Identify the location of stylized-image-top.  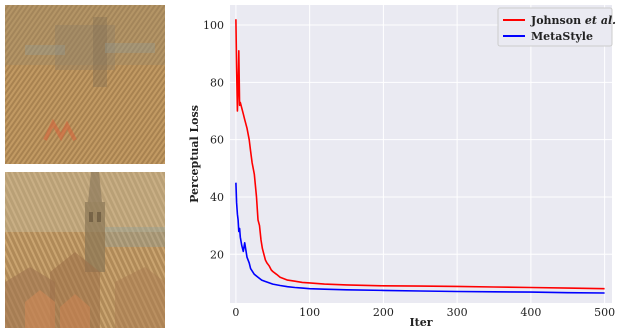
(85, 84).